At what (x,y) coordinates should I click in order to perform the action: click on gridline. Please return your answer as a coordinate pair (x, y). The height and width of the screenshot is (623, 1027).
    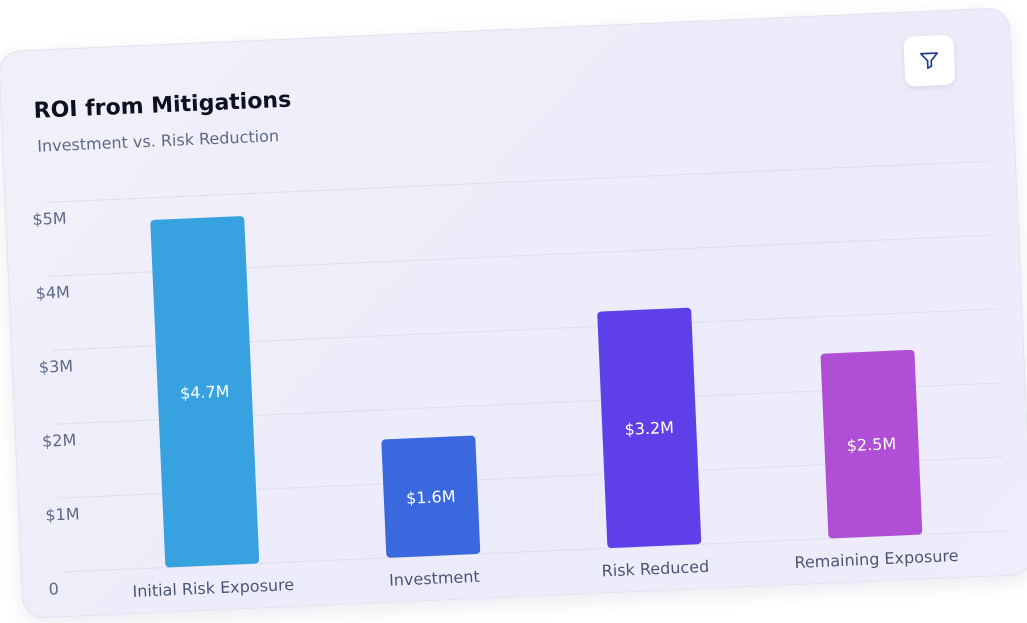
    Looking at the image, I should click on (517, 181).